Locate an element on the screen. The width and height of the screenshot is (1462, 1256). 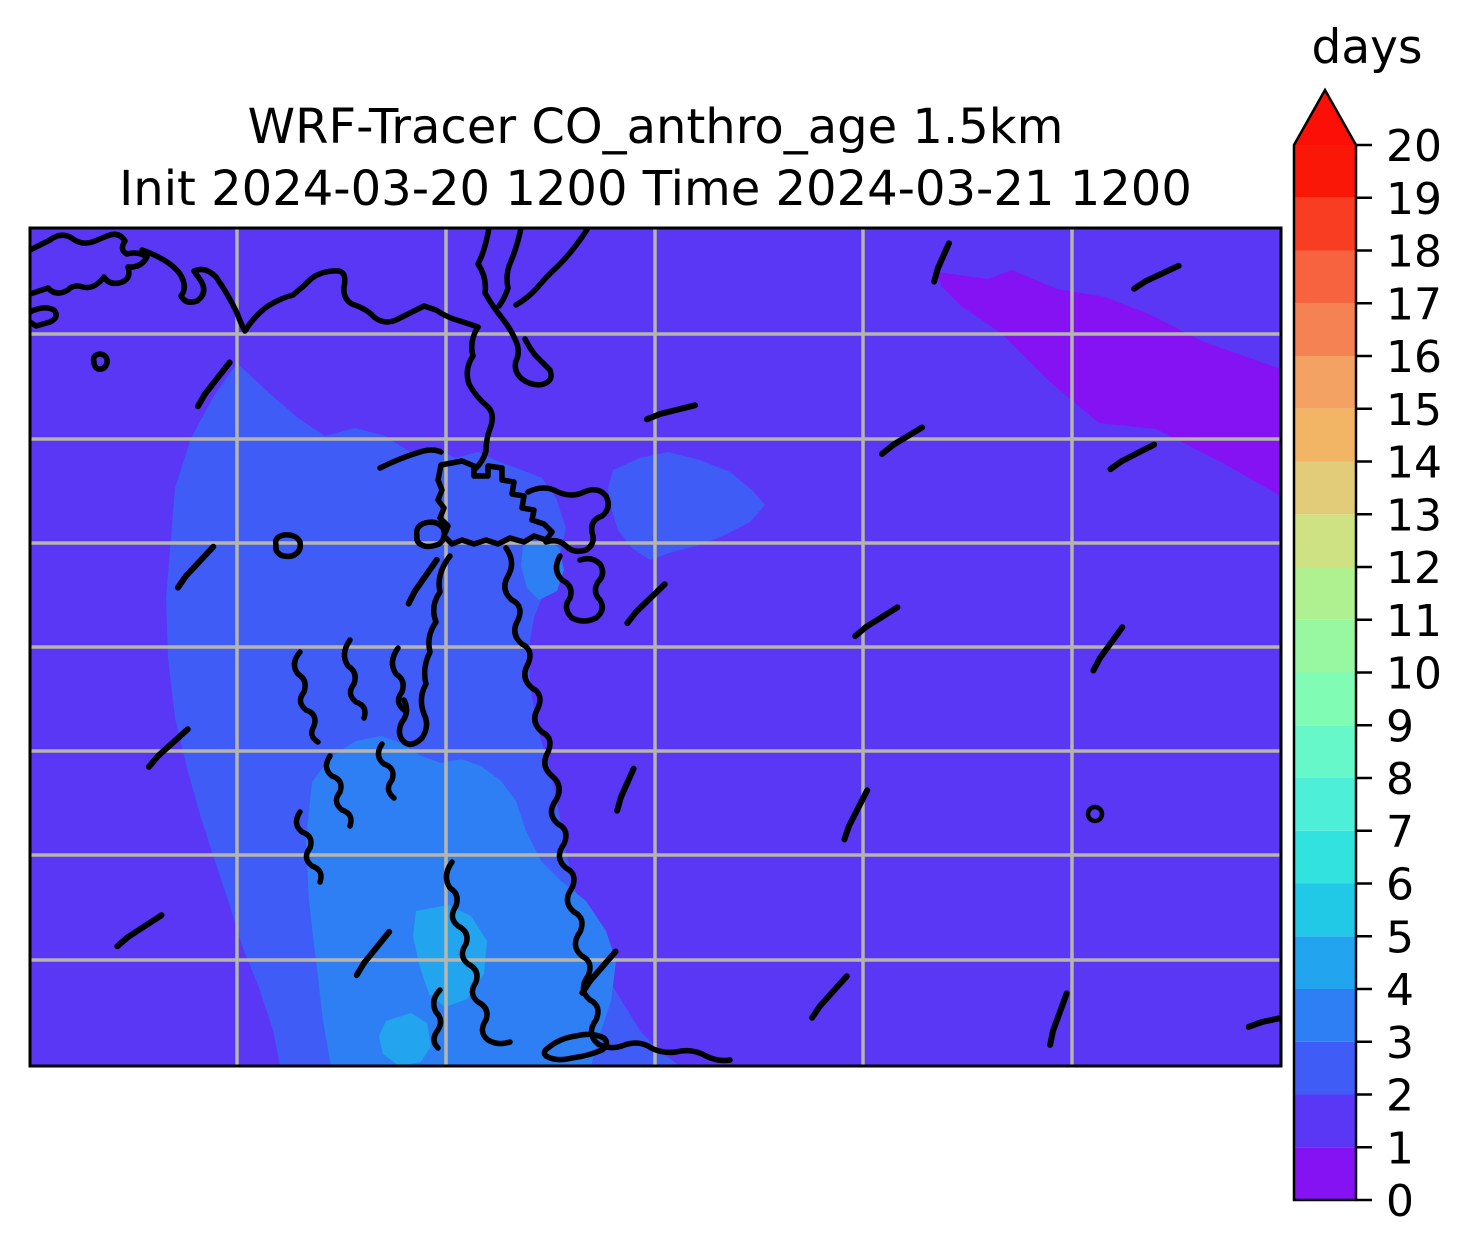
colorbar-tick-label: 0 is located at coordinates (1400, 1201).